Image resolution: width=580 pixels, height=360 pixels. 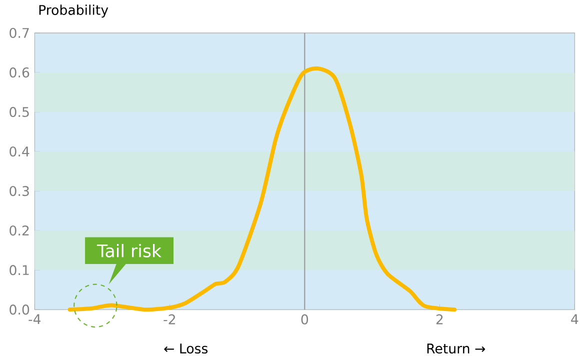 I want to click on x-tick-label: 4, so click(x=574, y=319).